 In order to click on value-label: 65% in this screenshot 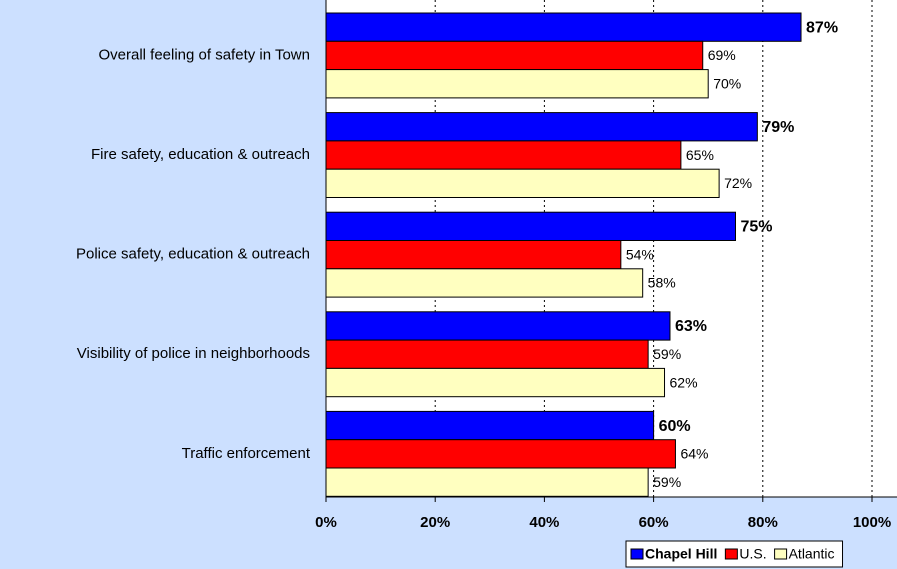, I will do `click(700, 155)`.